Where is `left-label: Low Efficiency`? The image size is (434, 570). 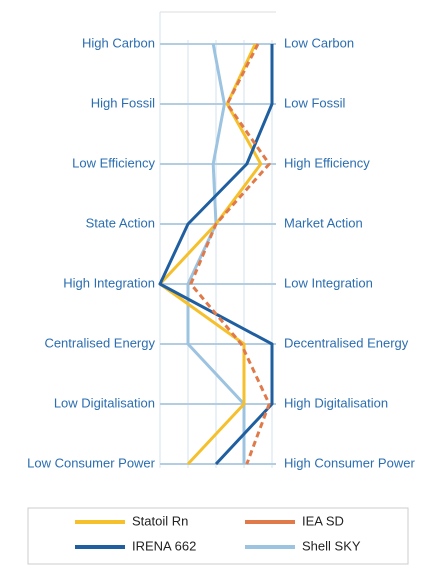 left-label: Low Efficiency is located at coordinates (113, 162).